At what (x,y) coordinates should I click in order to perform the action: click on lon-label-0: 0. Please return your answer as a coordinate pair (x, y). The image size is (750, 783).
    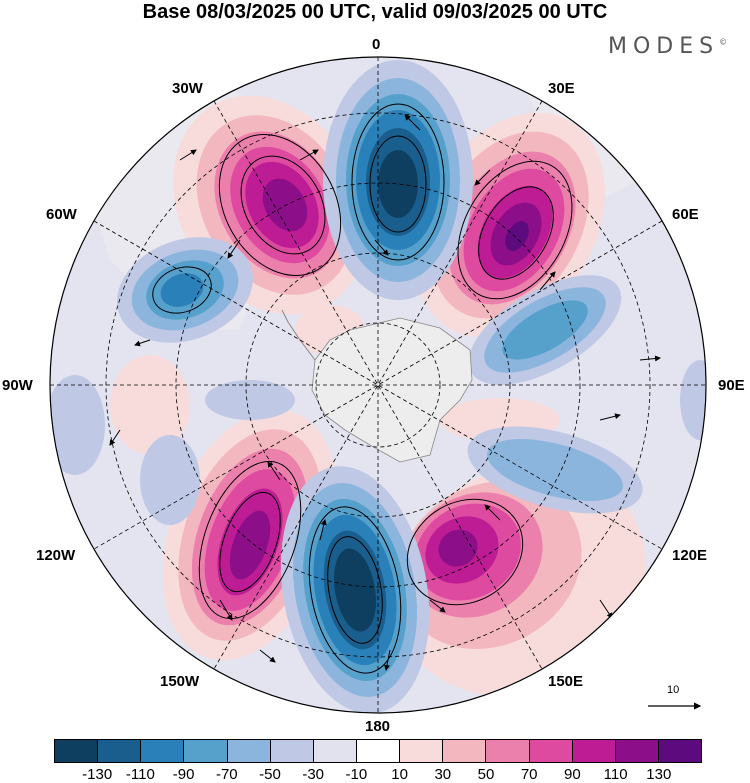
    Looking at the image, I should click on (376, 44).